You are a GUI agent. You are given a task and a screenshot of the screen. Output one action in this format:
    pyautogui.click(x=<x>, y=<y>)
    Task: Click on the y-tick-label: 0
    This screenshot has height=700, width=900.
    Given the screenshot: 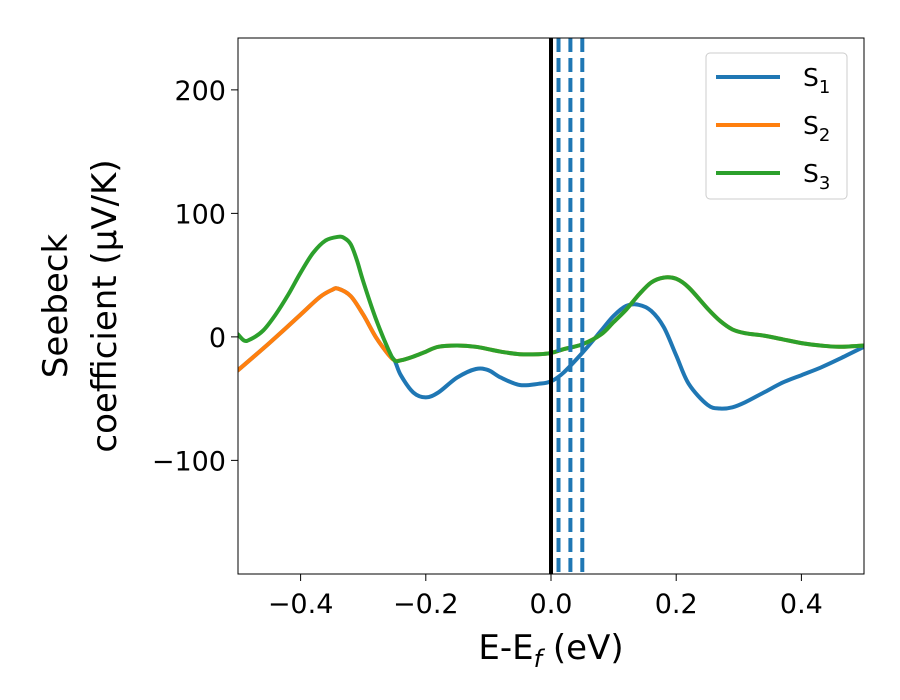 What is the action you would take?
    pyautogui.click(x=217, y=338)
    